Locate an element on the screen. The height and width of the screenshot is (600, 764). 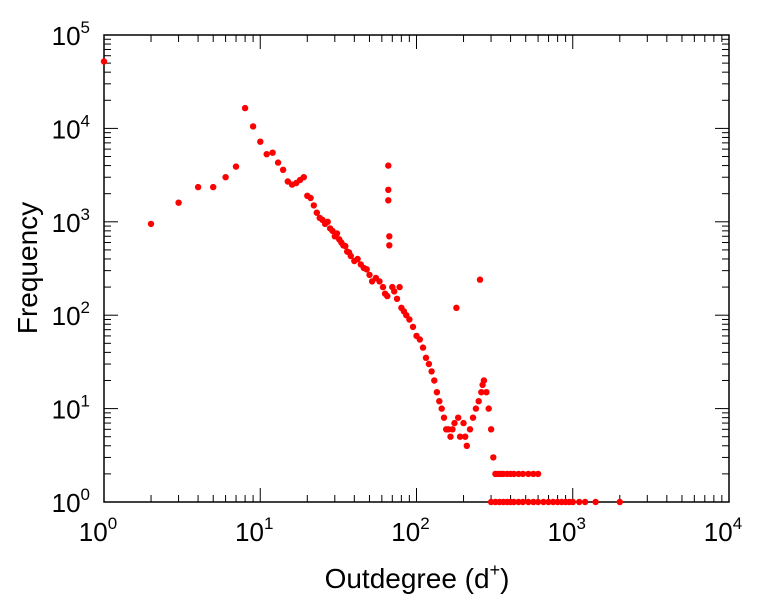
y-tick-label: 10⁵ is located at coordinates (71, 34).